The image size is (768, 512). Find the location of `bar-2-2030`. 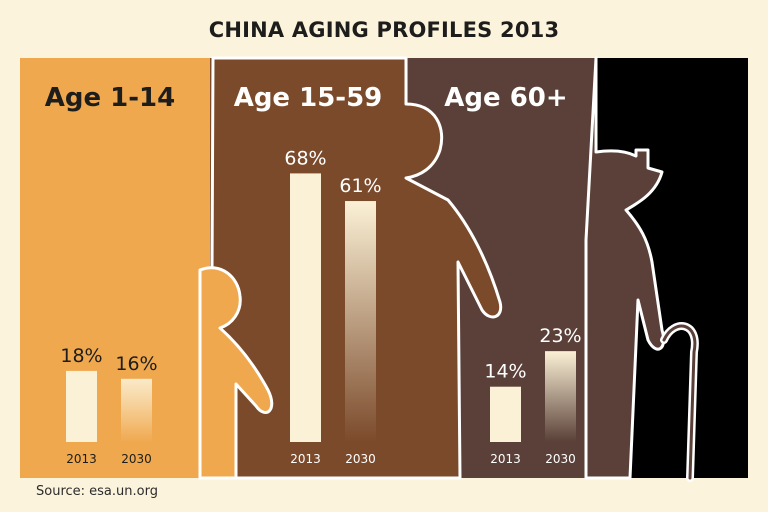

bar-2-2030 is located at coordinates (360, 321).